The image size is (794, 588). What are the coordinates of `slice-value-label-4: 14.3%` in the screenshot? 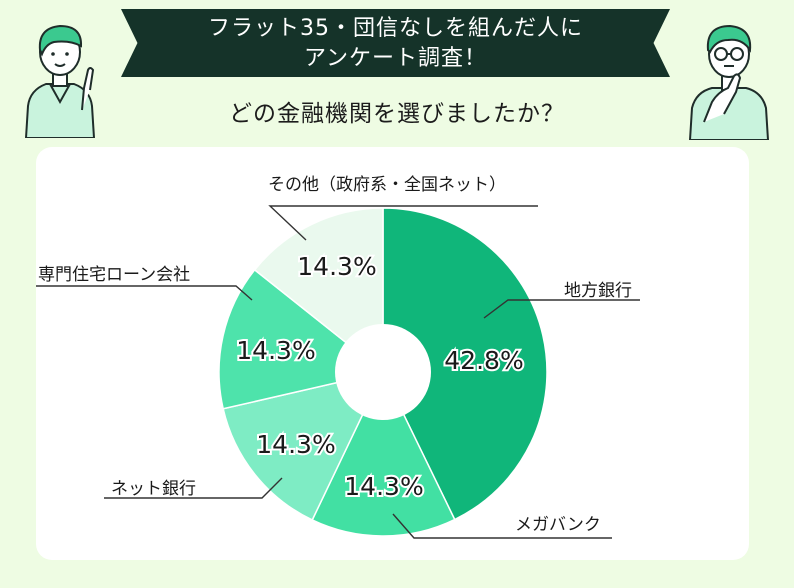 It's located at (275, 350).